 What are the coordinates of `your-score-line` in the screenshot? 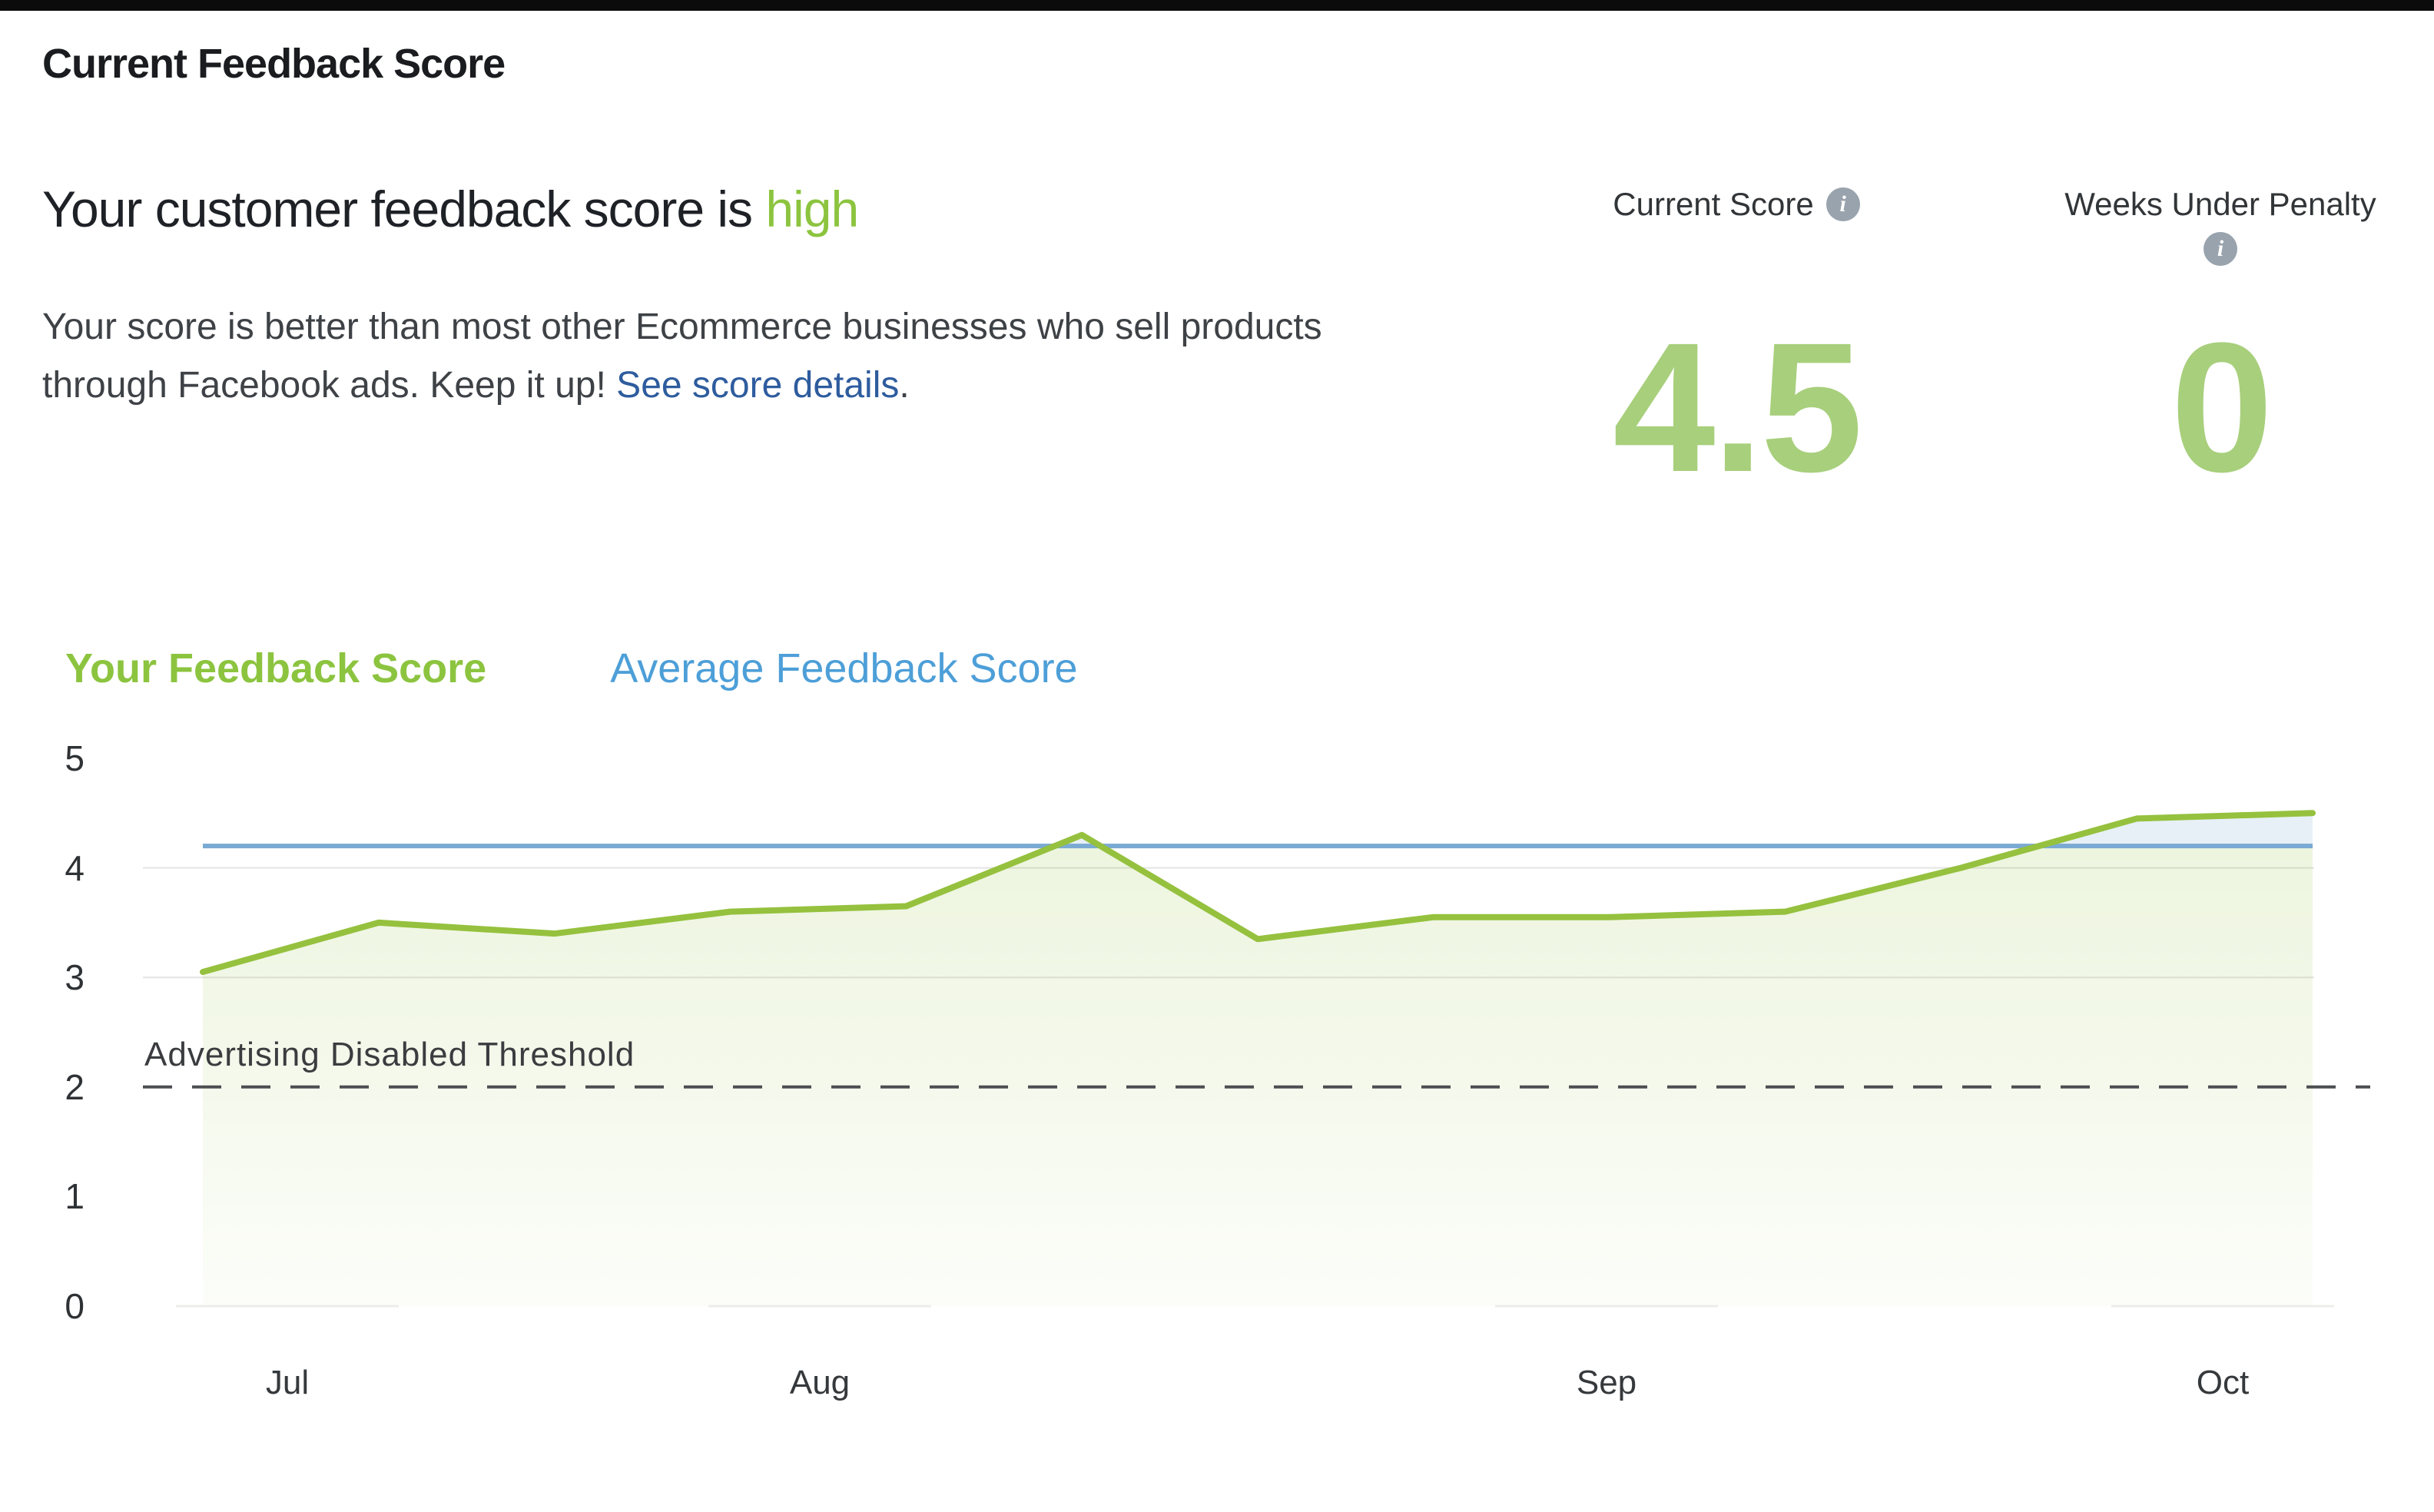 It's located at (1258, 893).